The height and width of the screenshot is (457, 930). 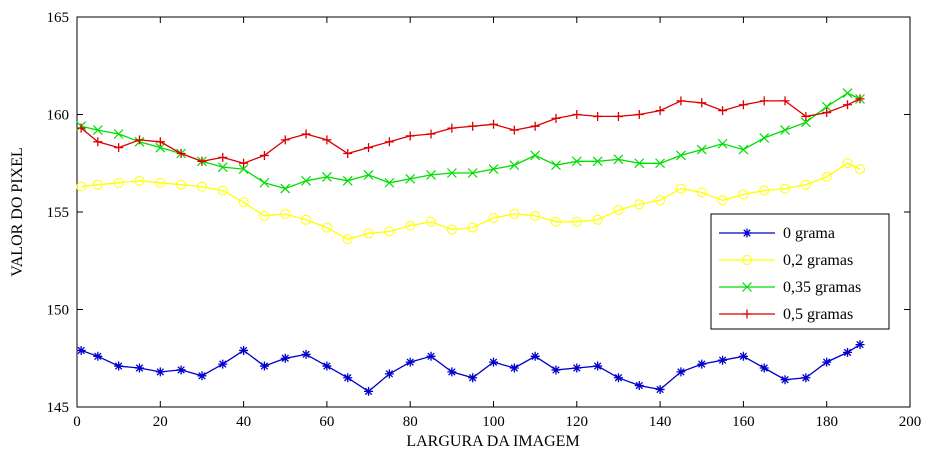 I want to click on y-axis-label: VALOR DO PIXEL, so click(x=17, y=211).